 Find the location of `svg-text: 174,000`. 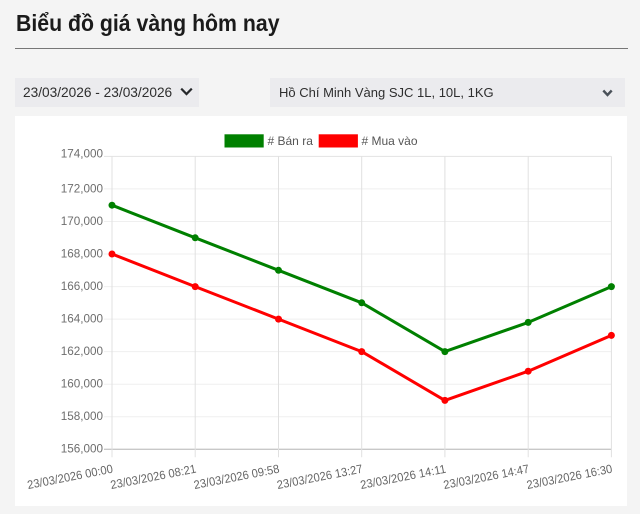

svg-text: 174,000 is located at coordinates (82, 154).